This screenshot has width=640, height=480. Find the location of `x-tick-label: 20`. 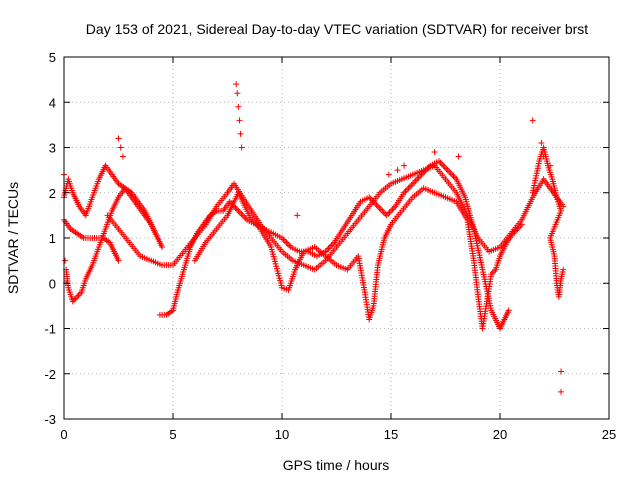

x-tick-label: 20 is located at coordinates (500, 434).